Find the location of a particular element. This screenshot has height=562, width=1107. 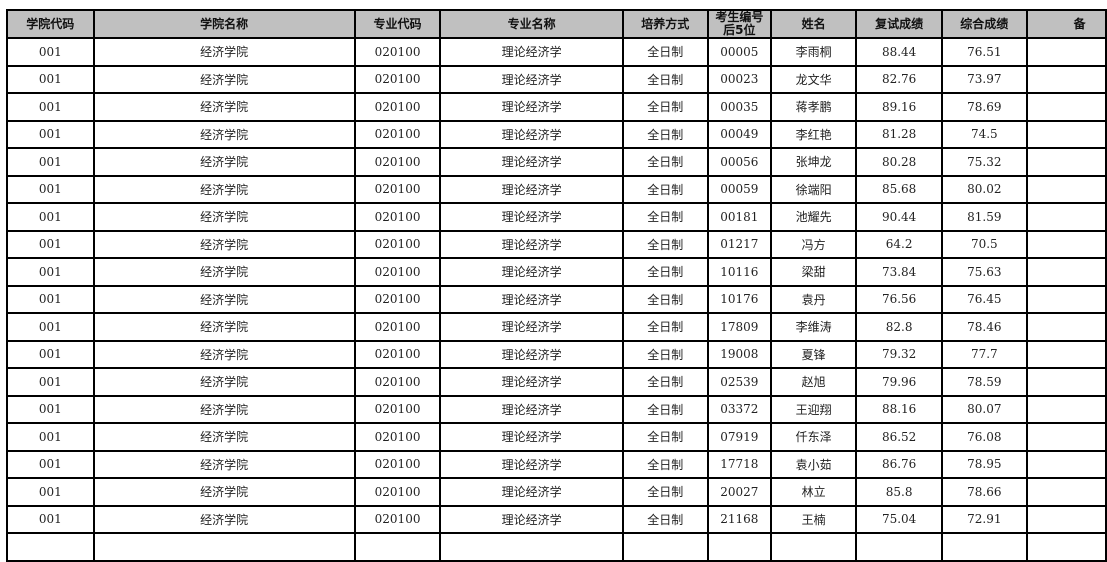

column-header: 学院代码 is located at coordinates (50, 24).